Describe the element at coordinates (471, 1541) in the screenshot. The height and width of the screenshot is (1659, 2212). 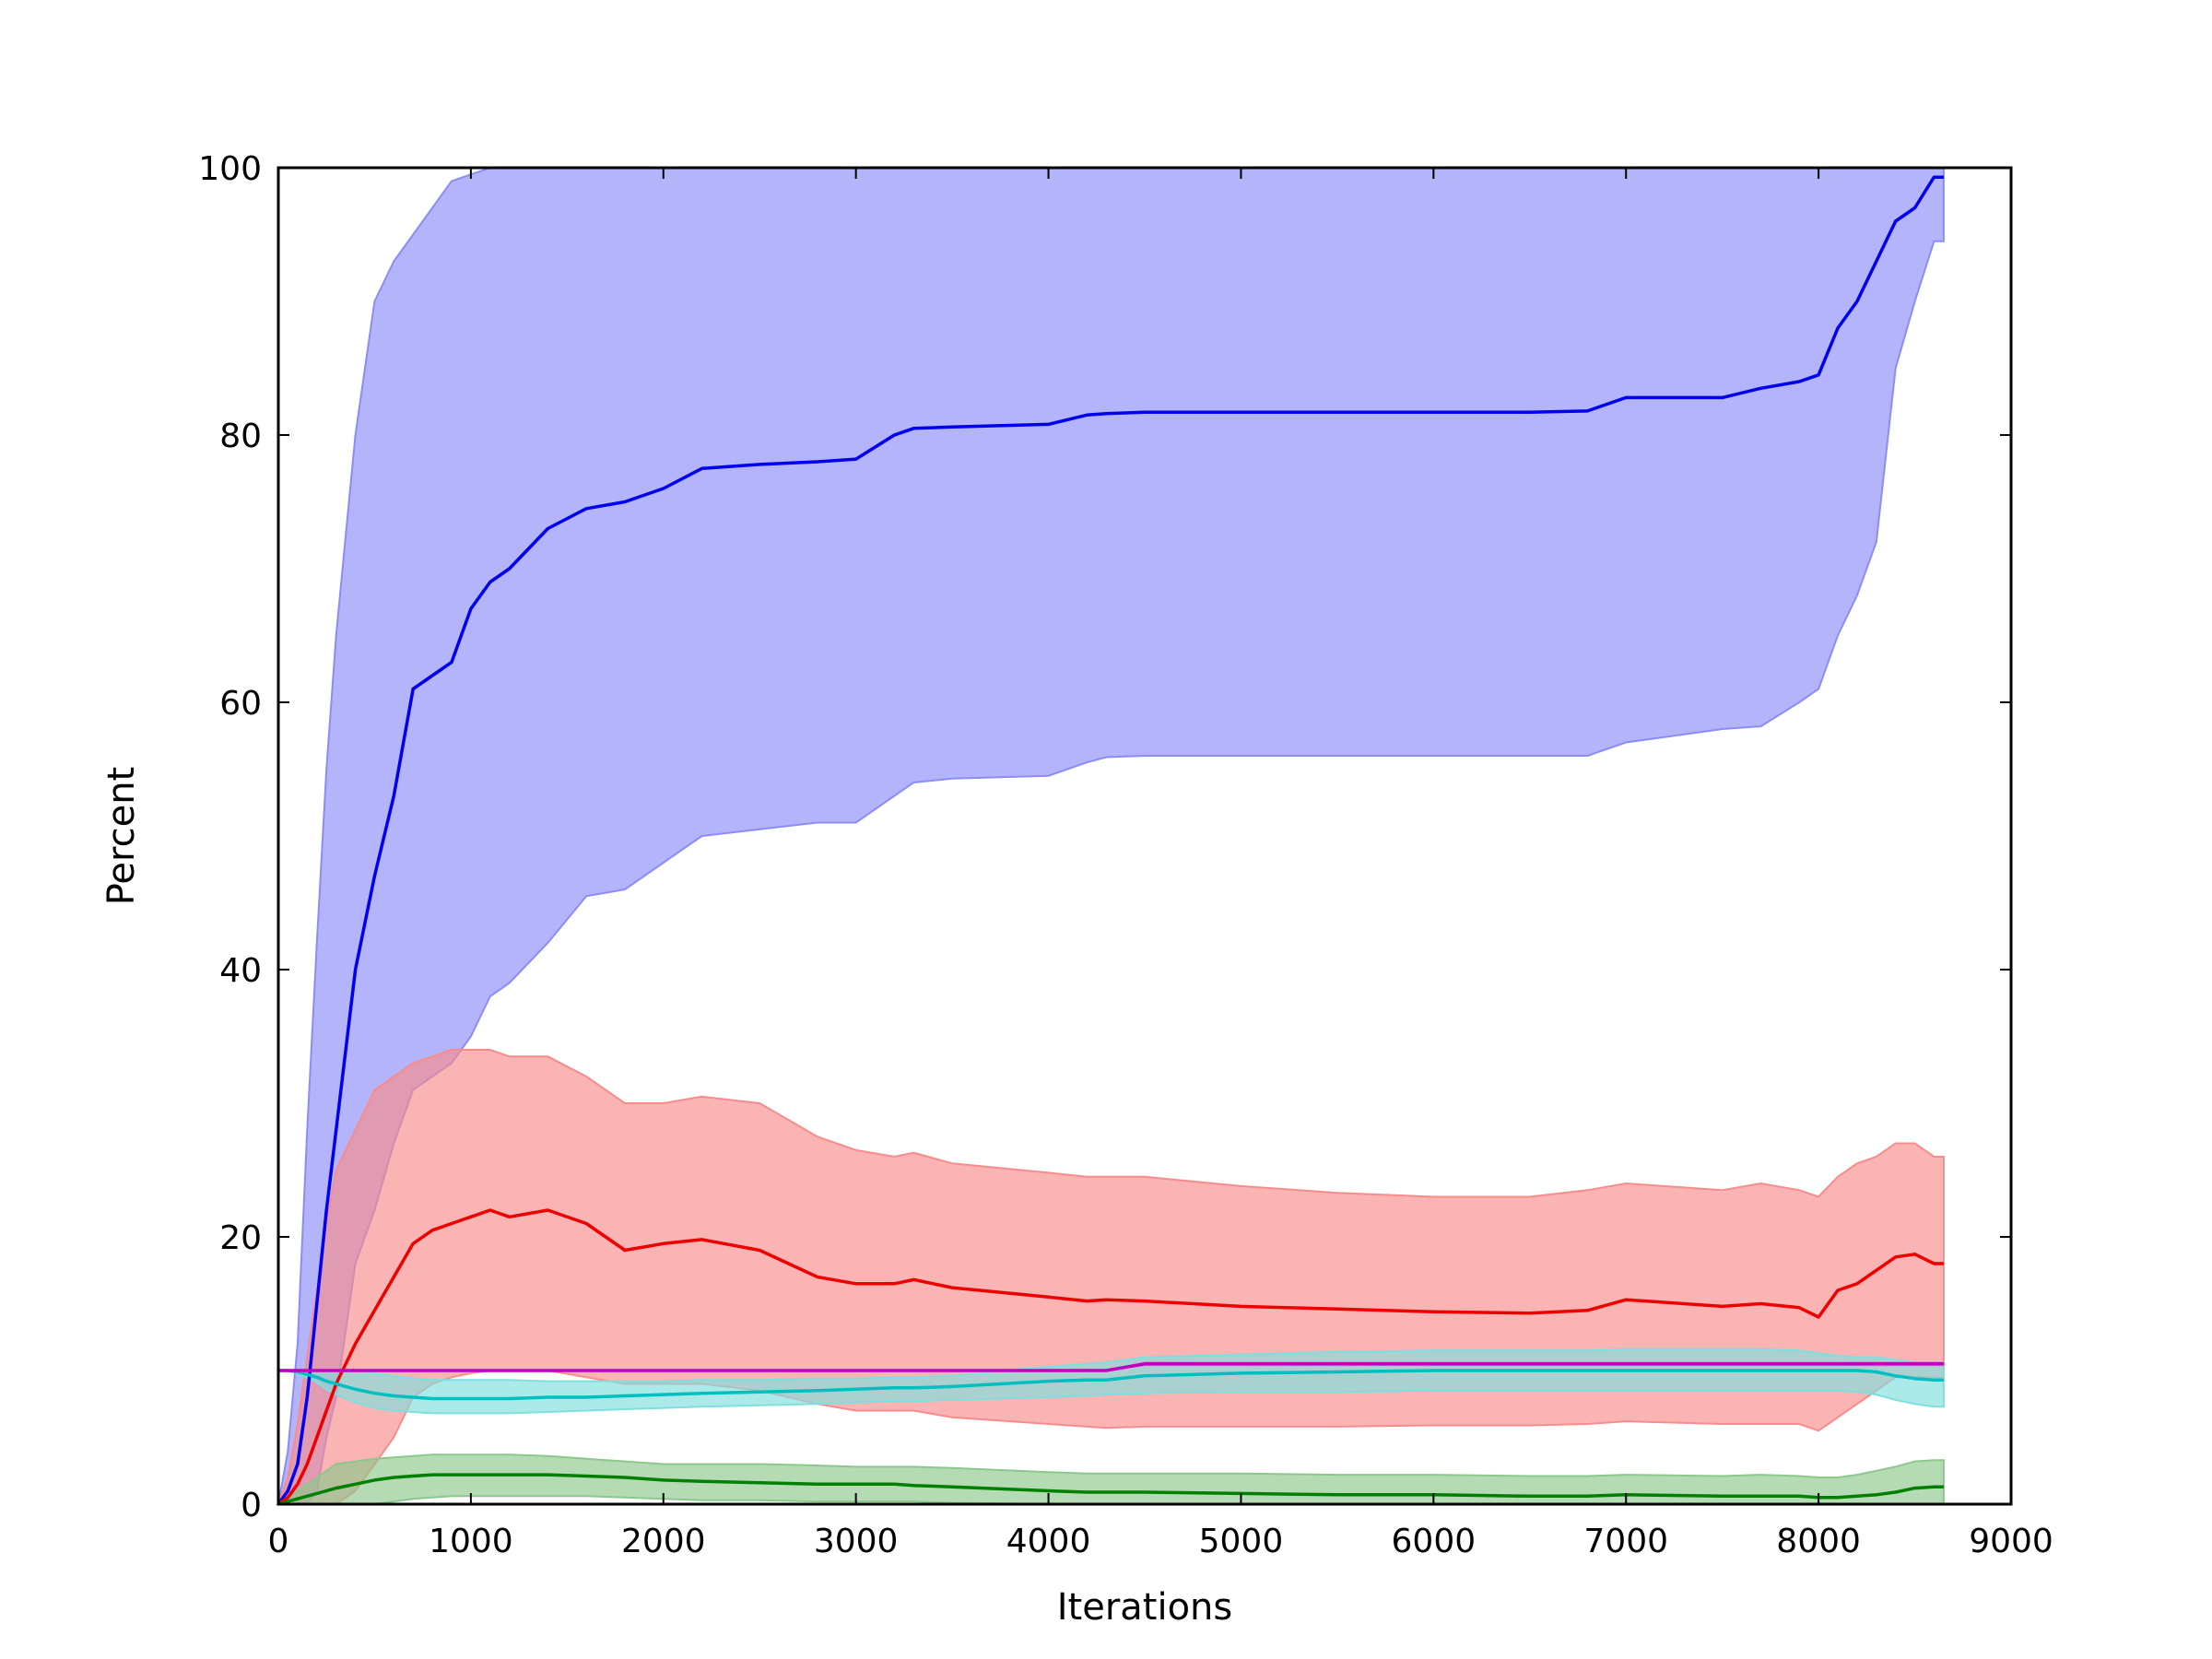
I see `x-tick-label: 1000` at that location.